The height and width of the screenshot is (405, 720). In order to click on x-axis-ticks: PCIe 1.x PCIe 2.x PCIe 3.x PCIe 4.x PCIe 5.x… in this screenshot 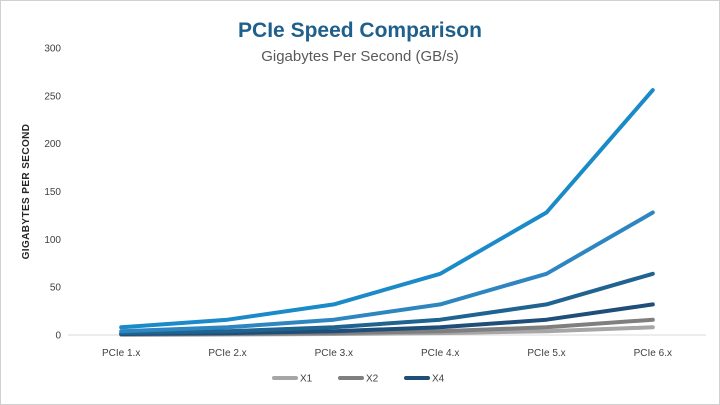, I will do `click(387, 353)`.